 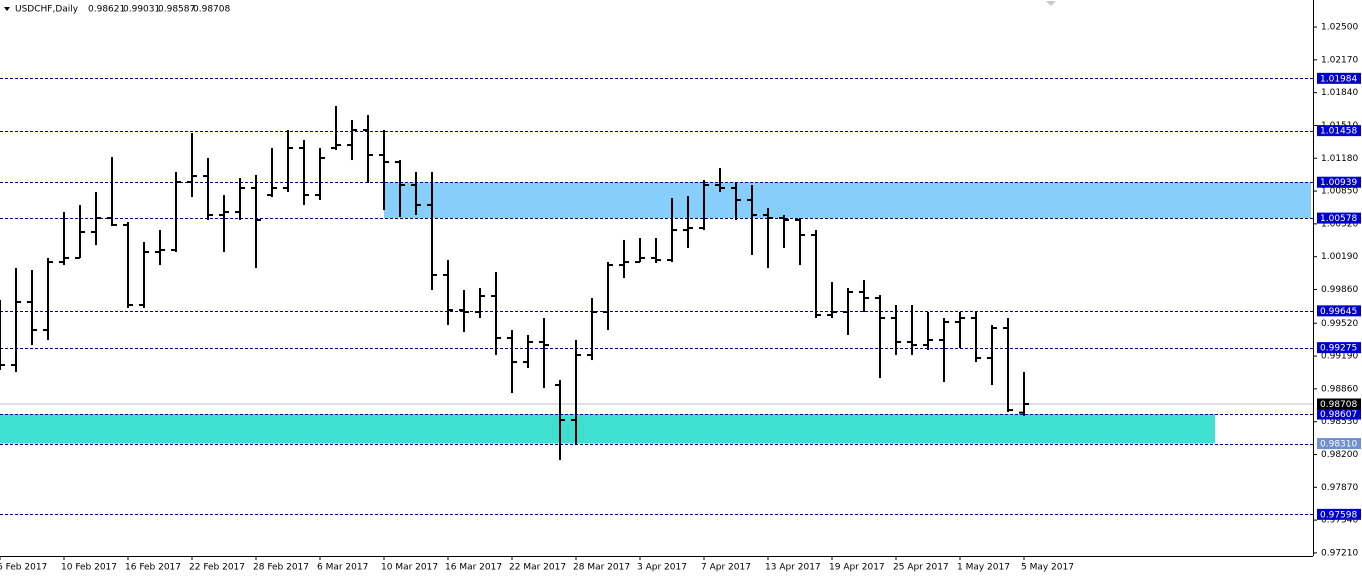 What do you see at coordinates (281, 568) in the screenshot?
I see `x-tick-label: 28 Feb 2017` at bounding box center [281, 568].